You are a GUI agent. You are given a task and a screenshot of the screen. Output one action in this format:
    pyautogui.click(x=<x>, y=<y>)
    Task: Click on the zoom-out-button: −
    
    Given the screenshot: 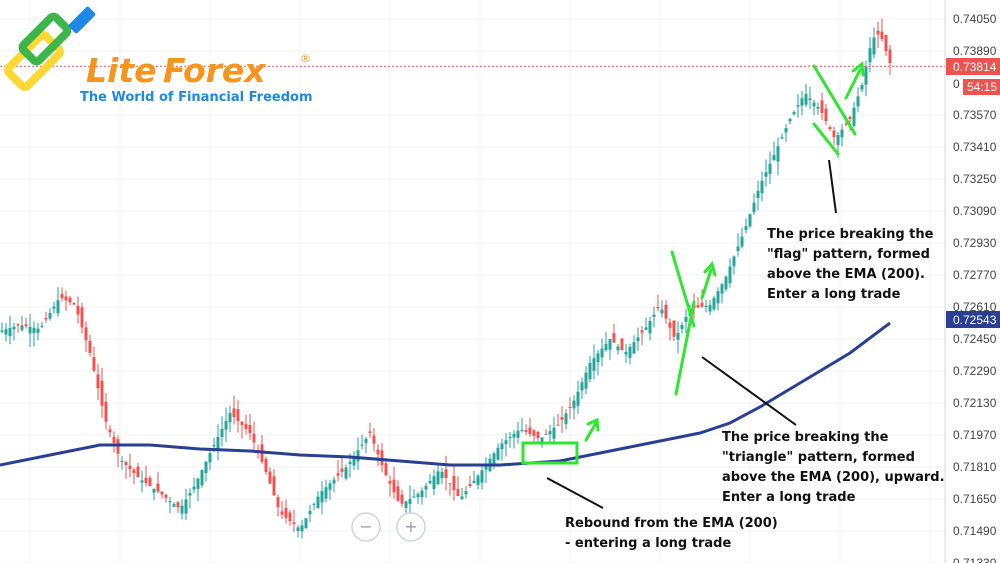 What is the action you would take?
    pyautogui.click(x=366, y=527)
    